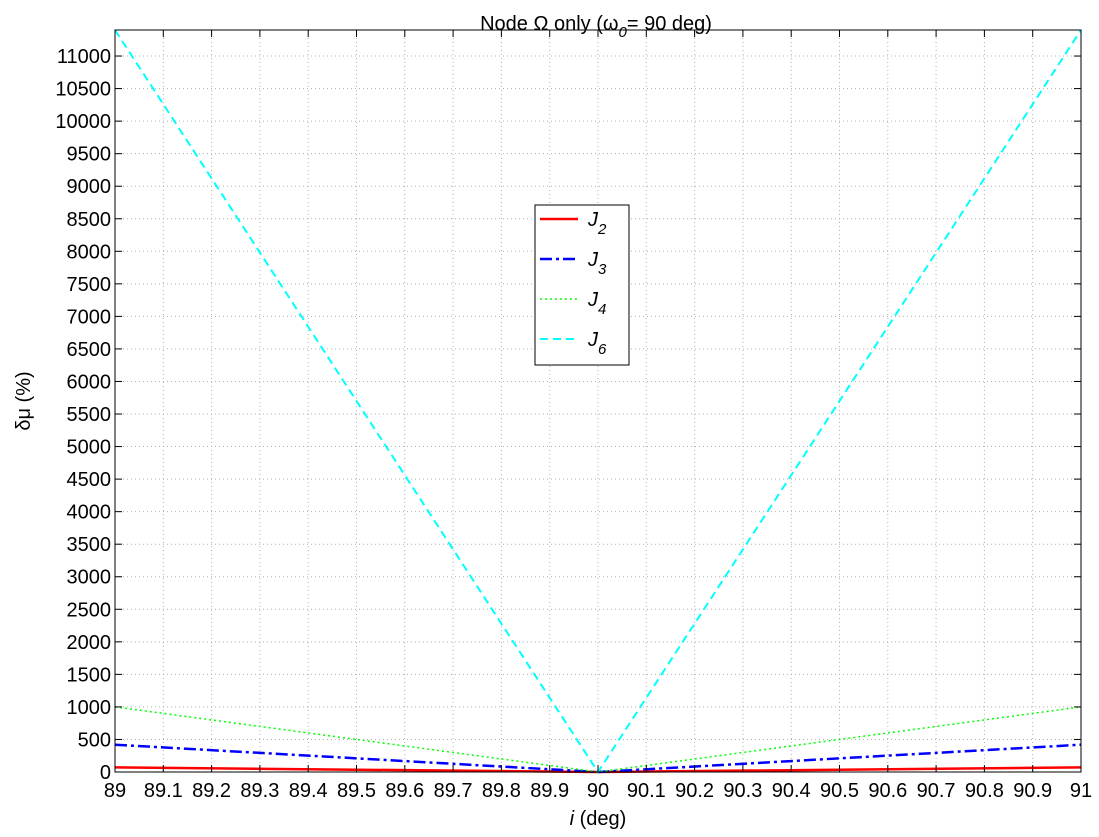  What do you see at coordinates (597, 263) in the screenshot?
I see `legend-label-j3: J3` at bounding box center [597, 263].